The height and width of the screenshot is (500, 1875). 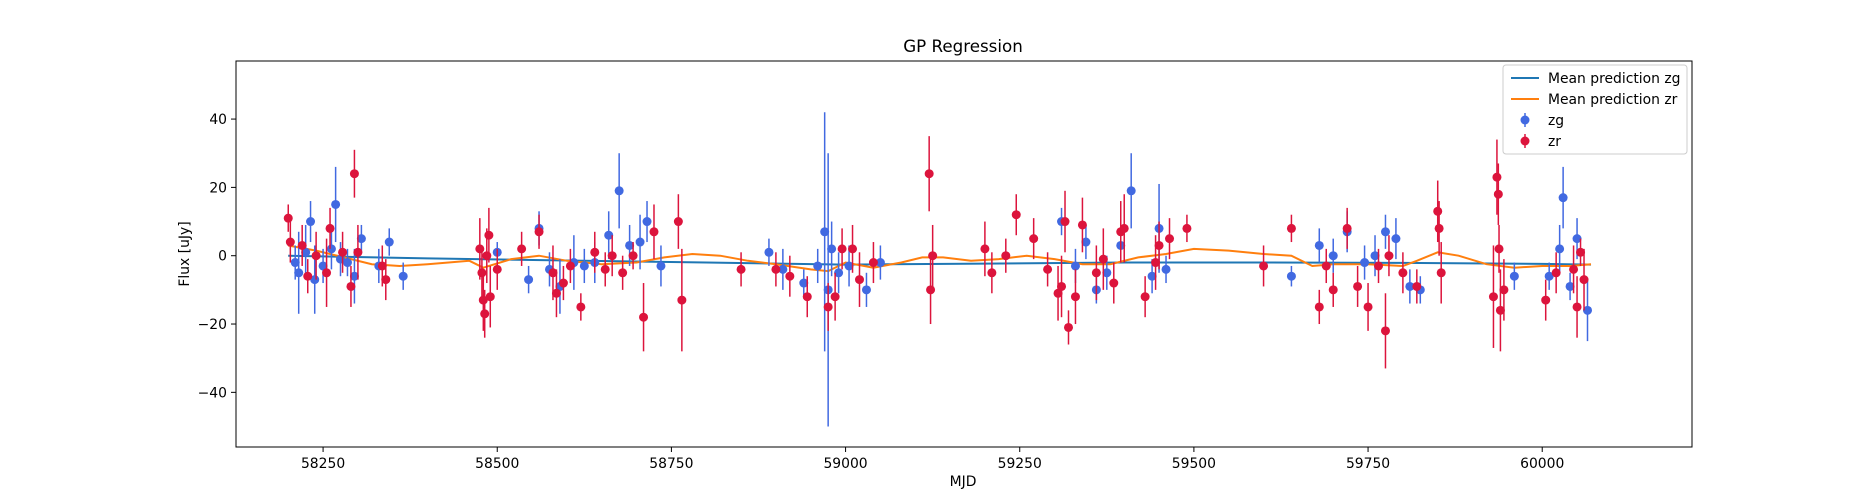 I want to click on legend-item-zg-line: Mean prediction zg, so click(x=1595, y=79).